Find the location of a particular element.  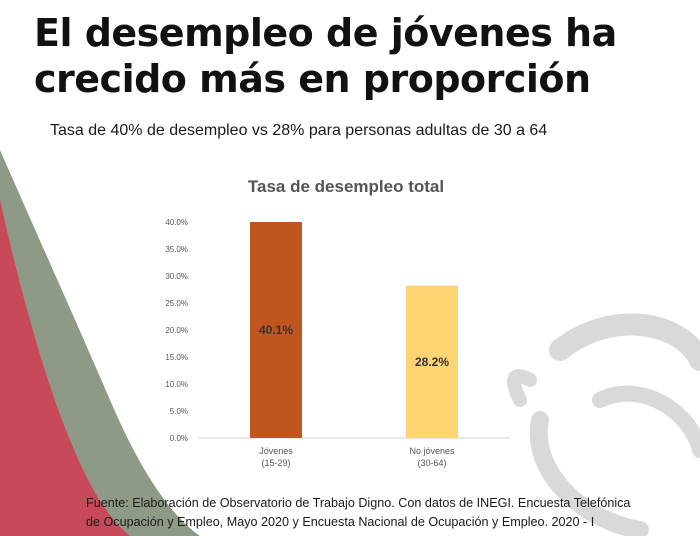

y-tick-label: 5.0% is located at coordinates (179, 411).